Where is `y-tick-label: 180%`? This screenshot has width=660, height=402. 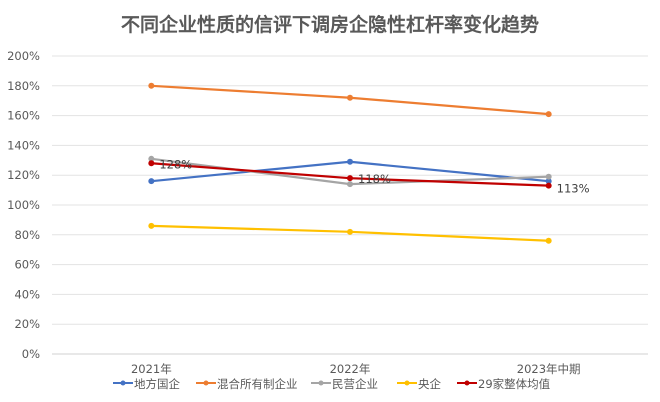
y-tick-label: 180% is located at coordinates (23, 86).